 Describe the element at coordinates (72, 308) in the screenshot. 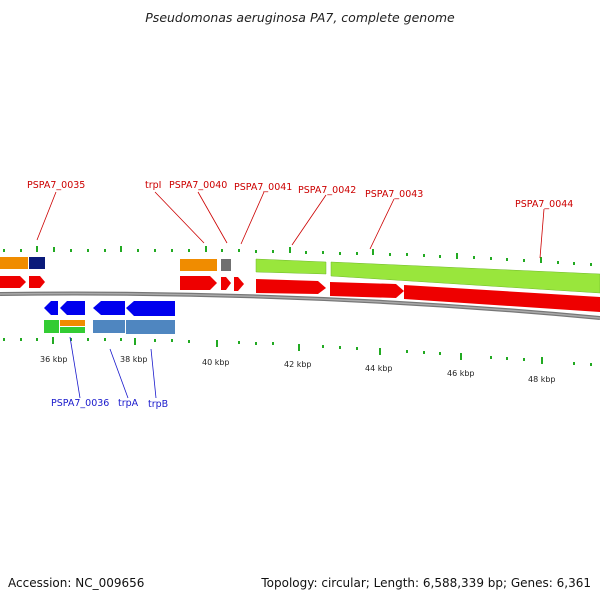

I see `cds-reverse-0036b` at that location.